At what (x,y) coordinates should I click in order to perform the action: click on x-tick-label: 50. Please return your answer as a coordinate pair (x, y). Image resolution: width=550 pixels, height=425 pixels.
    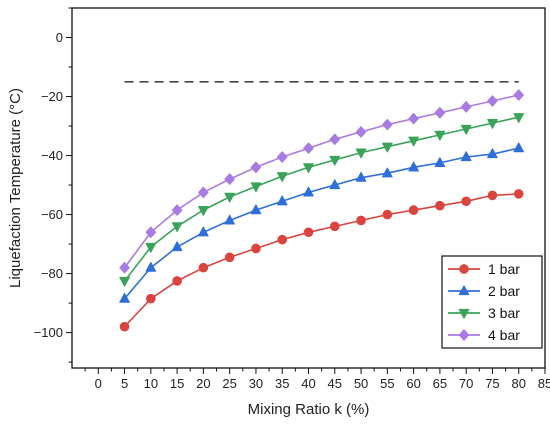
    Looking at the image, I should click on (361, 383).